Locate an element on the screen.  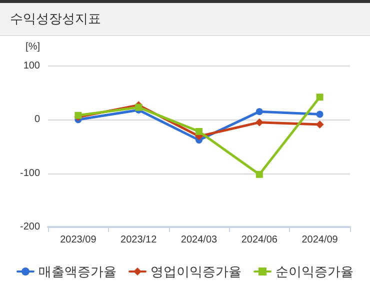
x-tick-label: 2023/09 is located at coordinates (78, 240).